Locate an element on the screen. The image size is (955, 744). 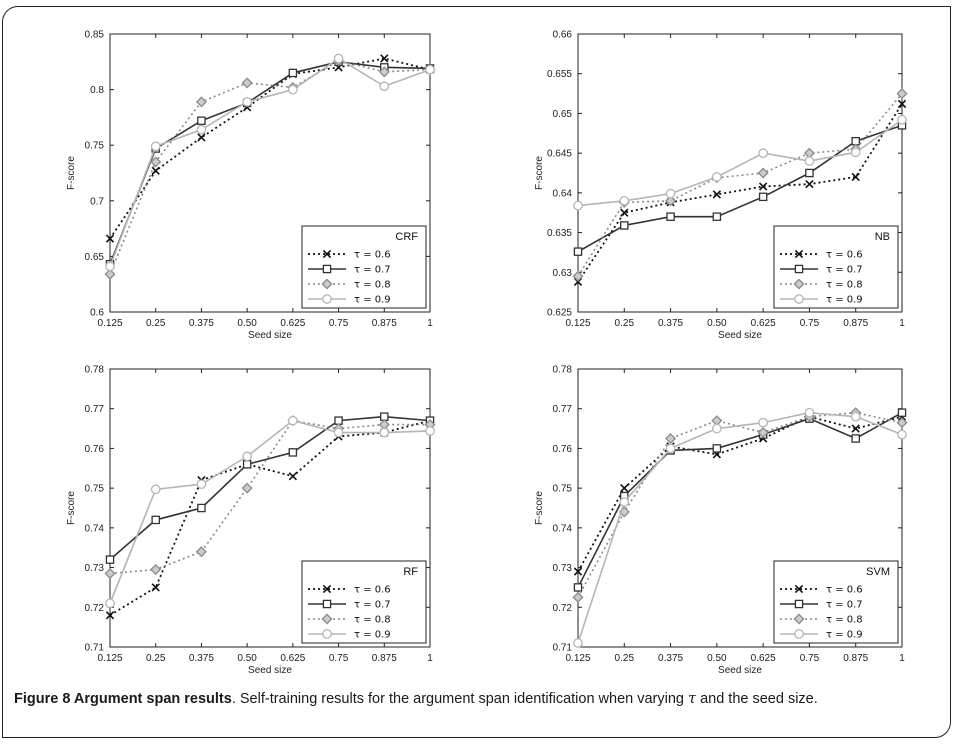
y-tick-label: 0.76 is located at coordinates (563, 449).